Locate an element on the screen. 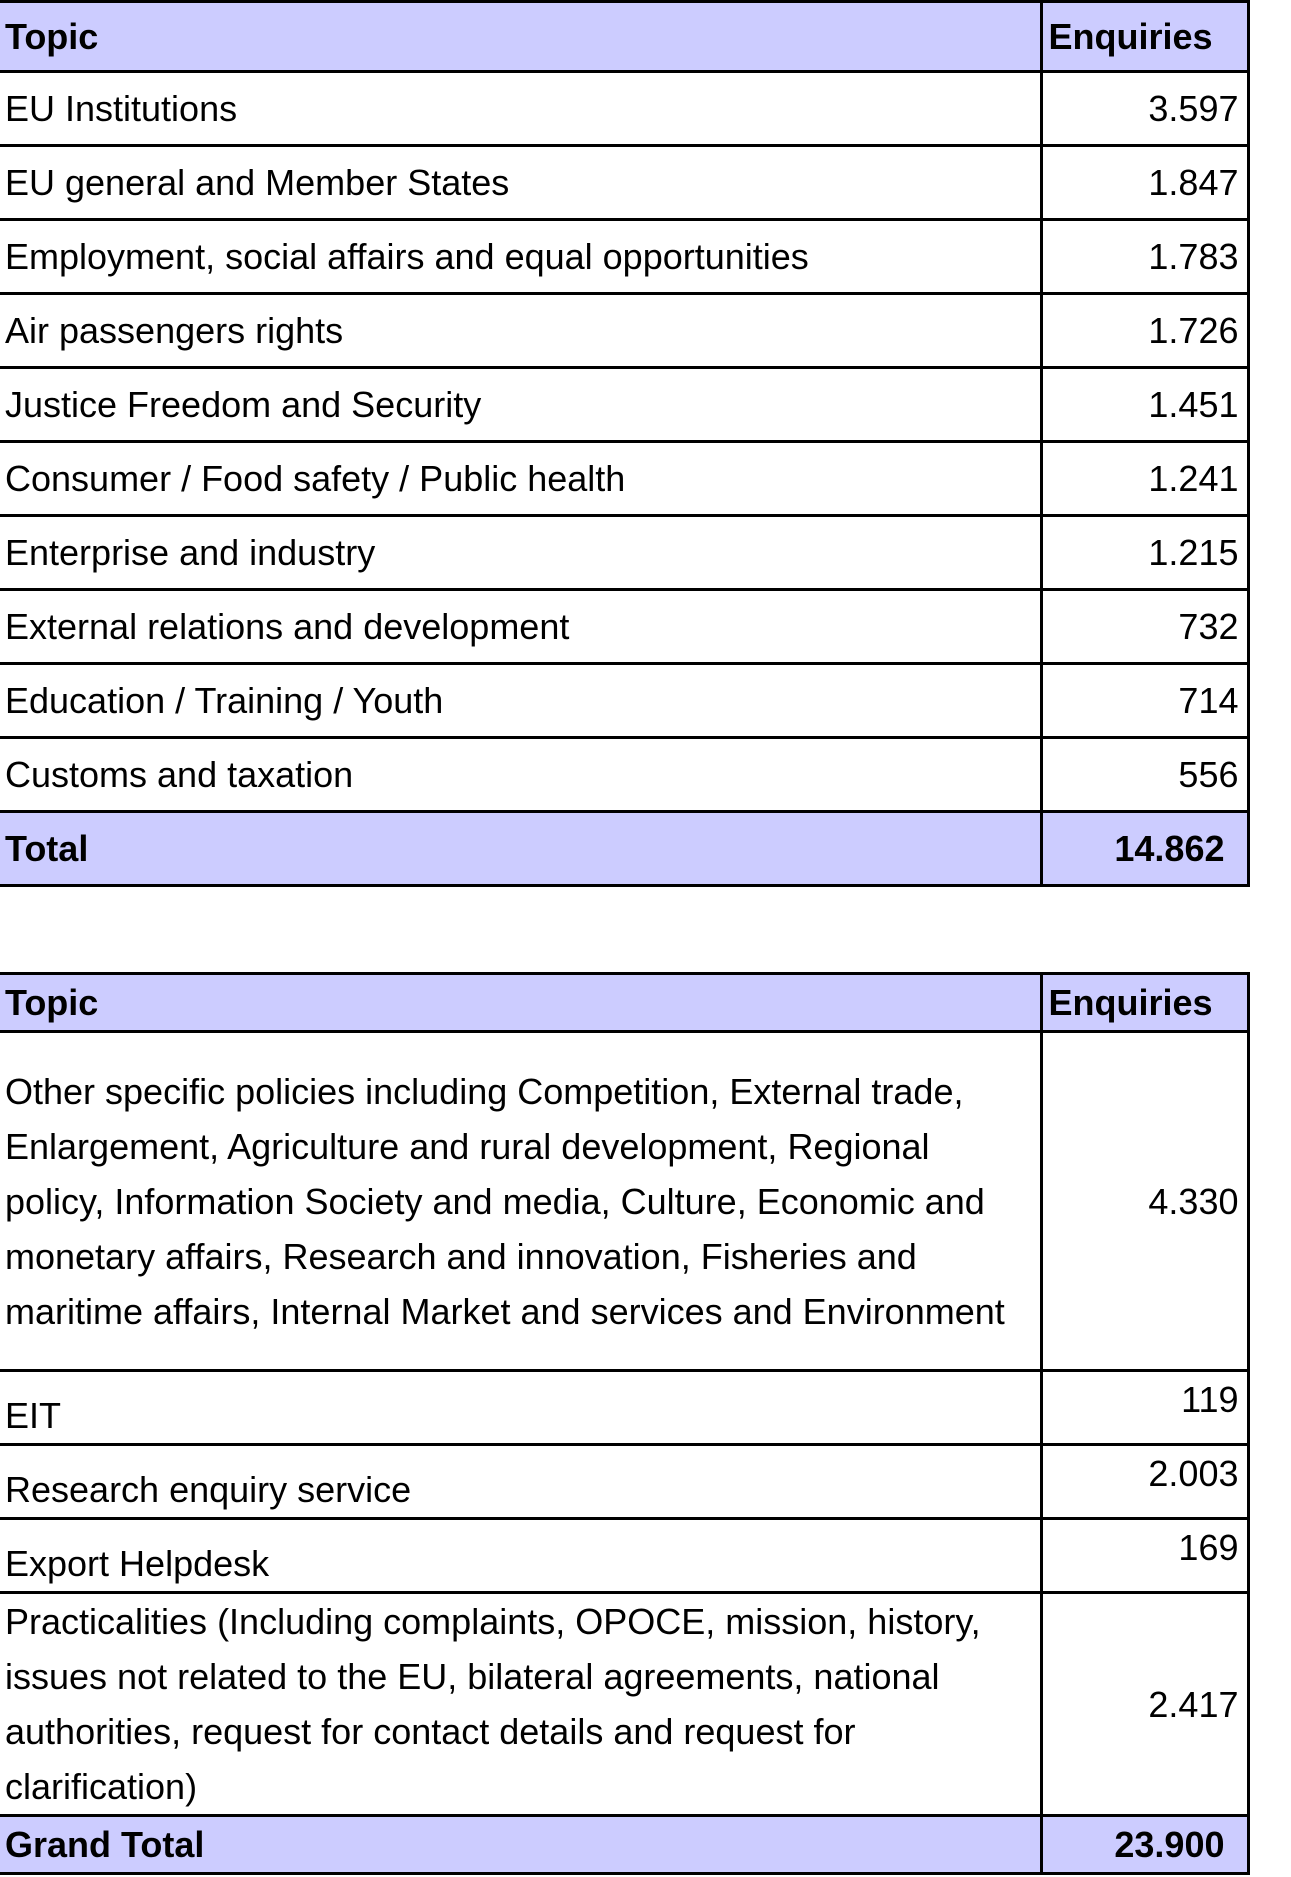  table-row: Enterprise and industry 1.215 is located at coordinates (625, 552).